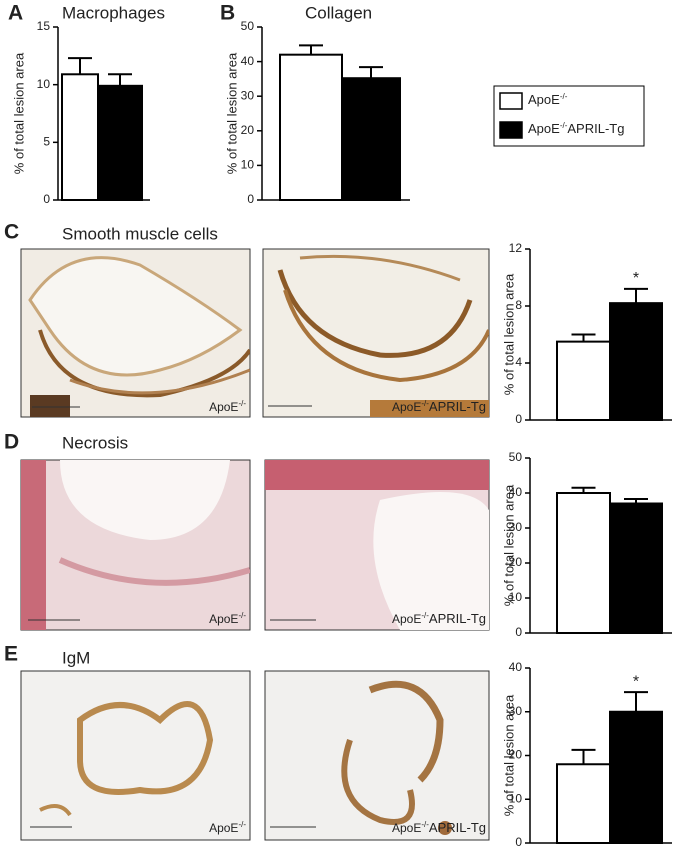  Describe the element at coordinates (548, 99) in the screenshot. I see `legend-label: ApoE-/-` at that location.